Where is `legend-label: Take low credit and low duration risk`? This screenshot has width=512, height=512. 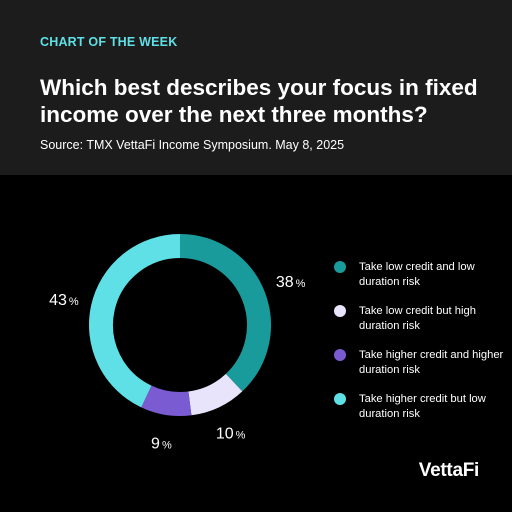
legend-label: Take low credit and low duration risk is located at coordinates (417, 274).